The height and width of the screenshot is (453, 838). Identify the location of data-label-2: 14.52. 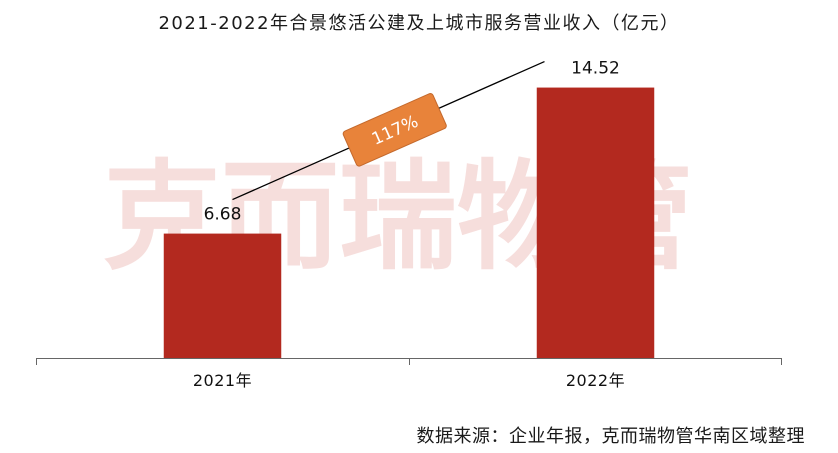
(595, 69).